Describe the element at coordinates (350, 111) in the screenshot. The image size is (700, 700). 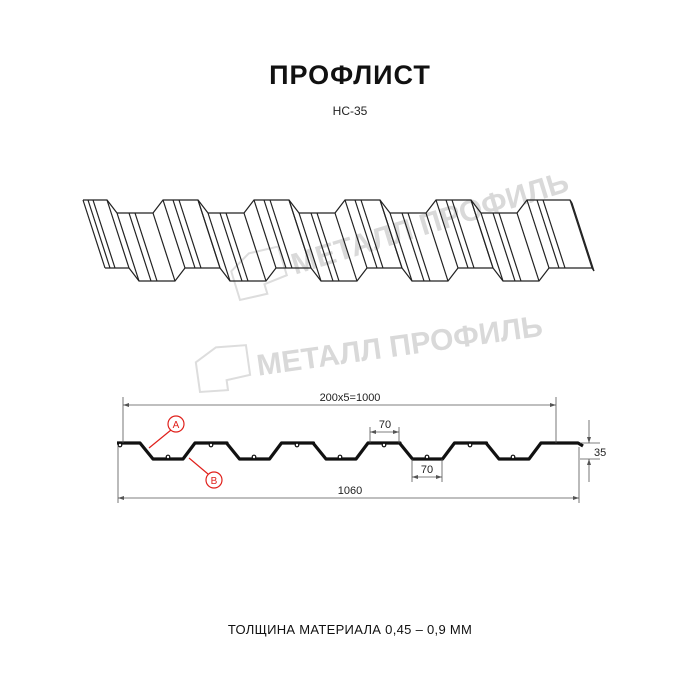
I see `model-name: НС-35` at that location.